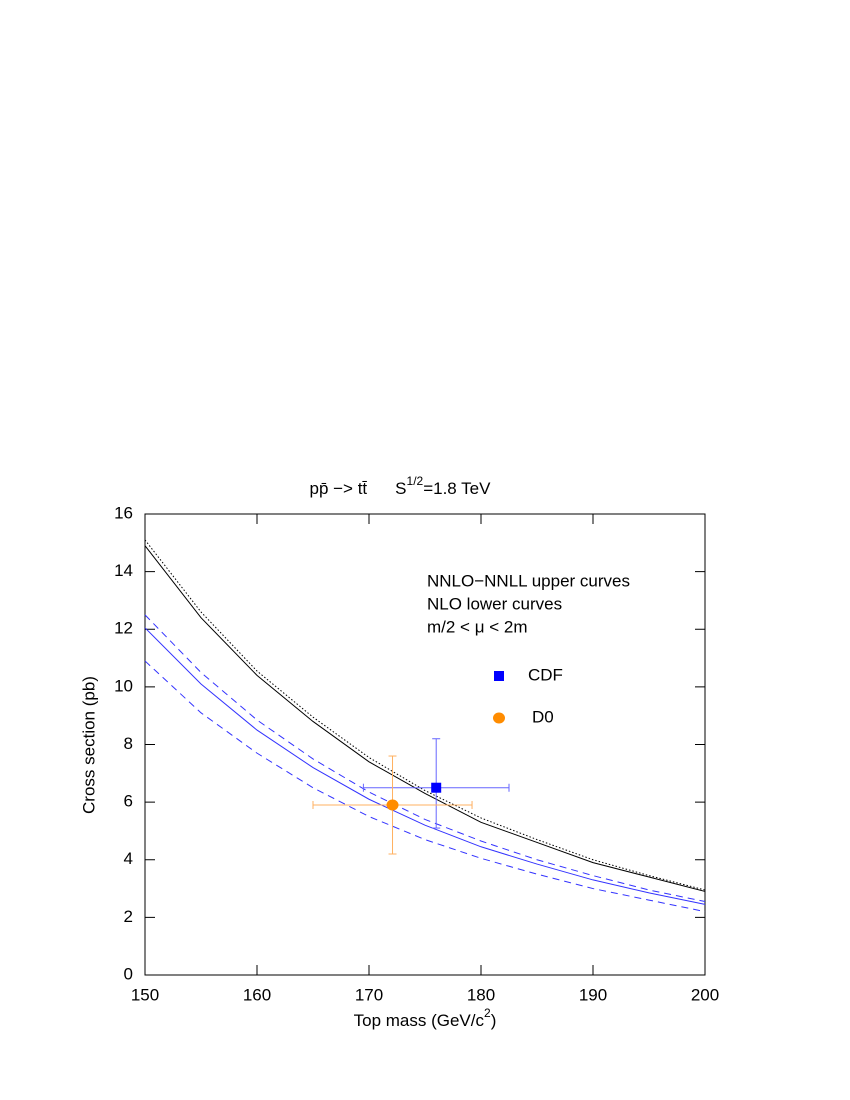  What do you see at coordinates (128, 801) in the screenshot?
I see `y-tick-label: 6` at bounding box center [128, 801].